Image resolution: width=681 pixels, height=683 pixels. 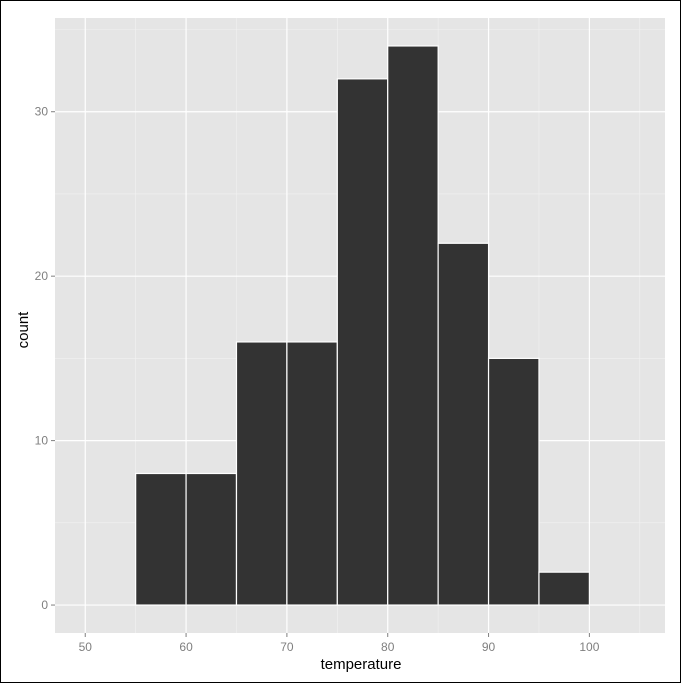 What do you see at coordinates (361, 664) in the screenshot?
I see `x-axis-title: temperature` at bounding box center [361, 664].